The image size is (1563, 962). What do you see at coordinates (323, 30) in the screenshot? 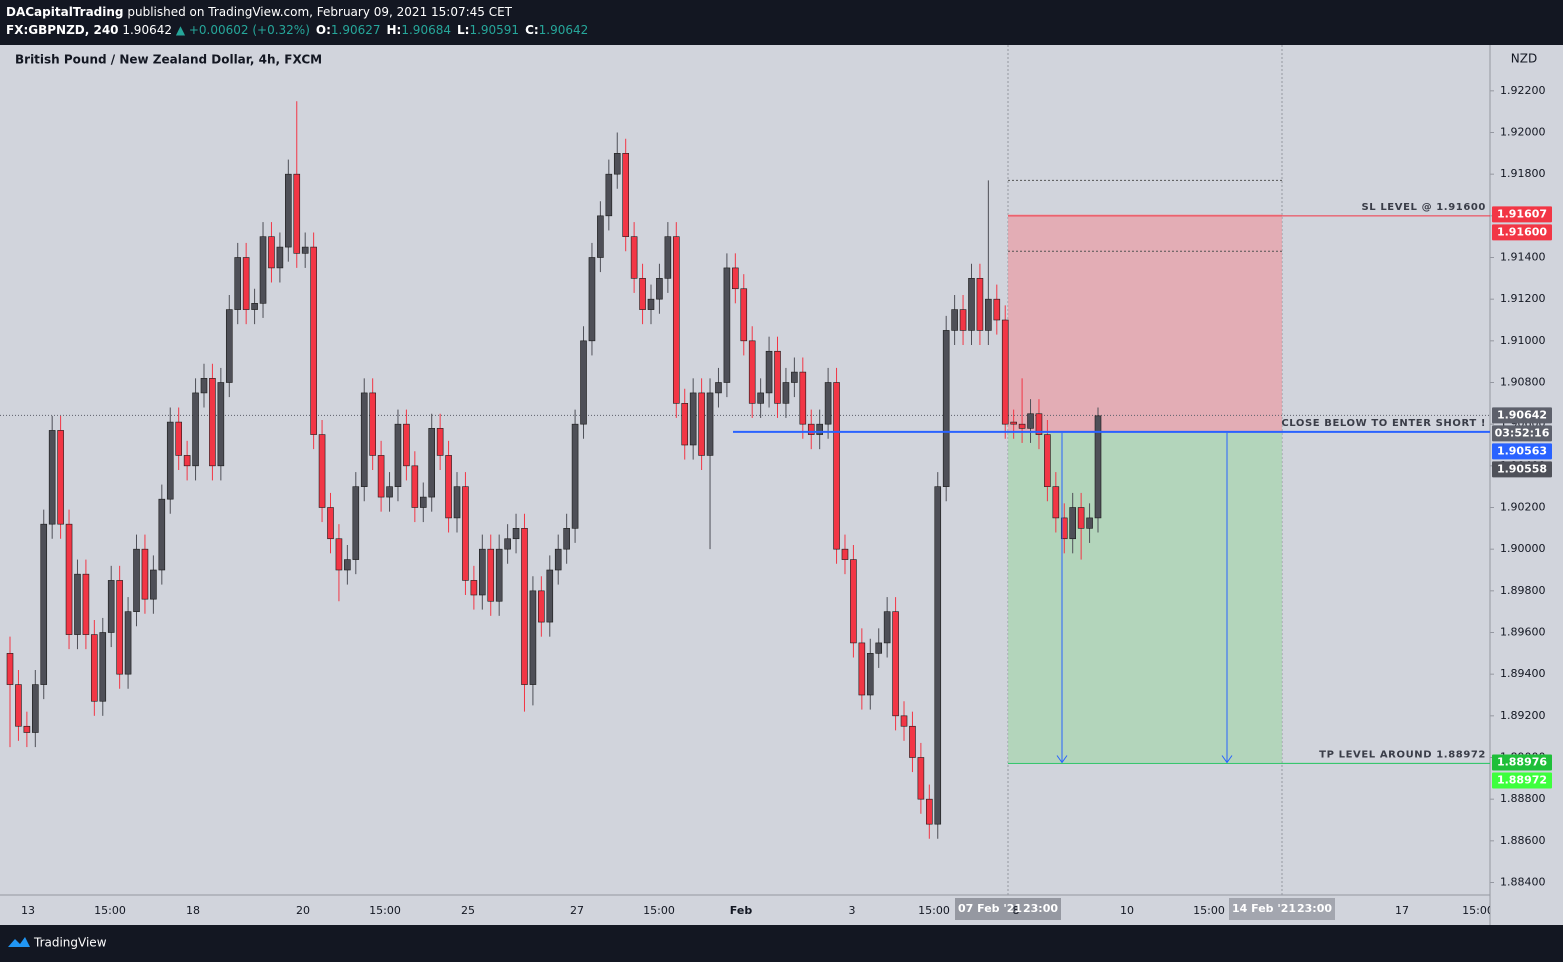
I see `field-label: O:` at bounding box center [323, 30].